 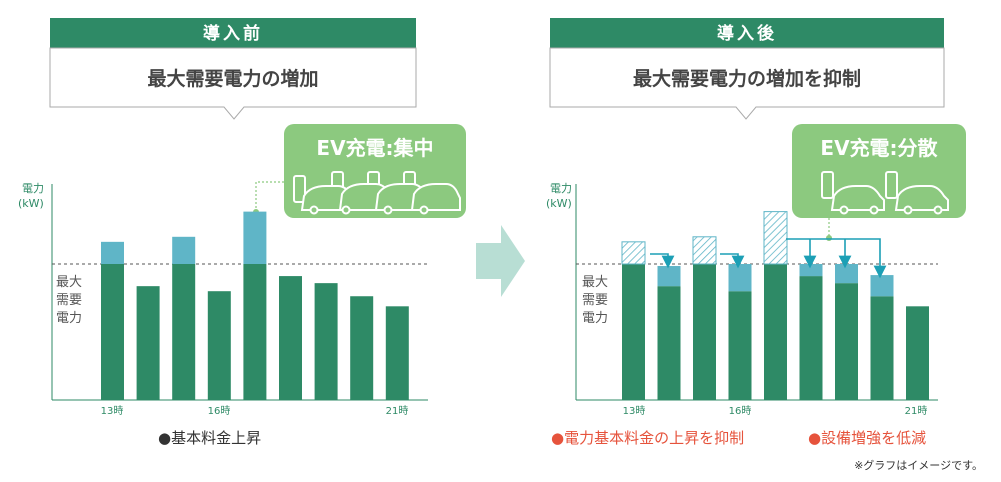 I want to click on before-callout-line, so click(x=269, y=196).